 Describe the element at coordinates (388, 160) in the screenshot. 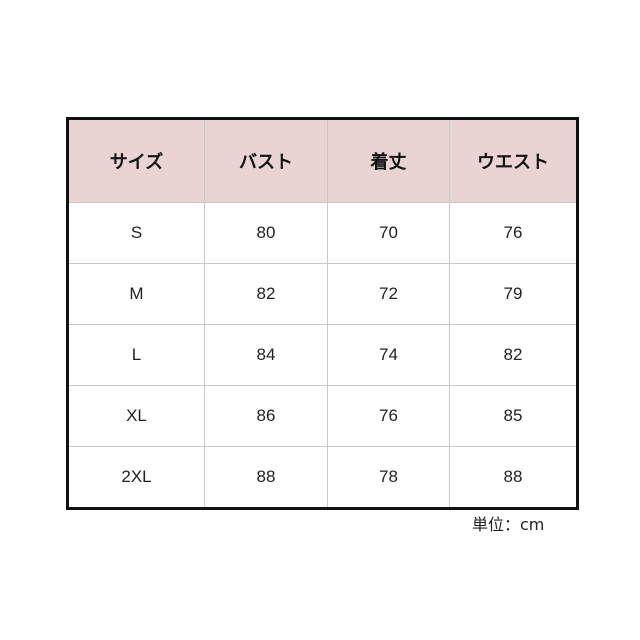

I see `header-length: 着丈` at that location.